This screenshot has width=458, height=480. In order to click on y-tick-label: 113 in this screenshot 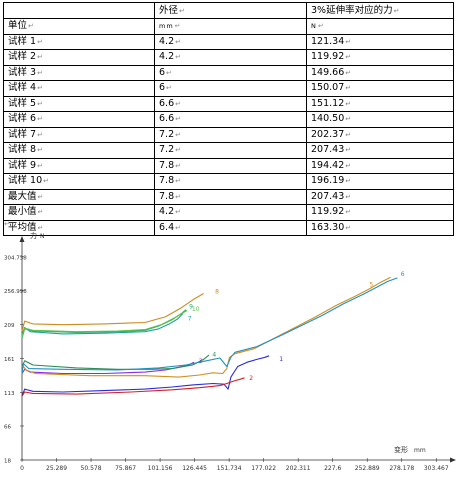, I will do `click(9, 394)`.